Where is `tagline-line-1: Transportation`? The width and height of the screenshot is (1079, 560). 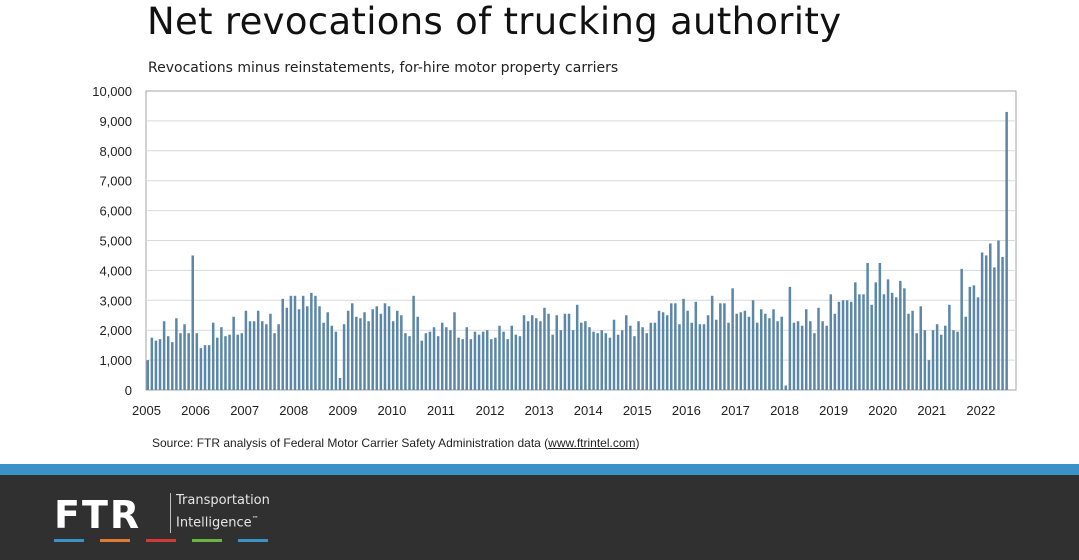
tagline-line-1: Transportation is located at coordinates (223, 500).